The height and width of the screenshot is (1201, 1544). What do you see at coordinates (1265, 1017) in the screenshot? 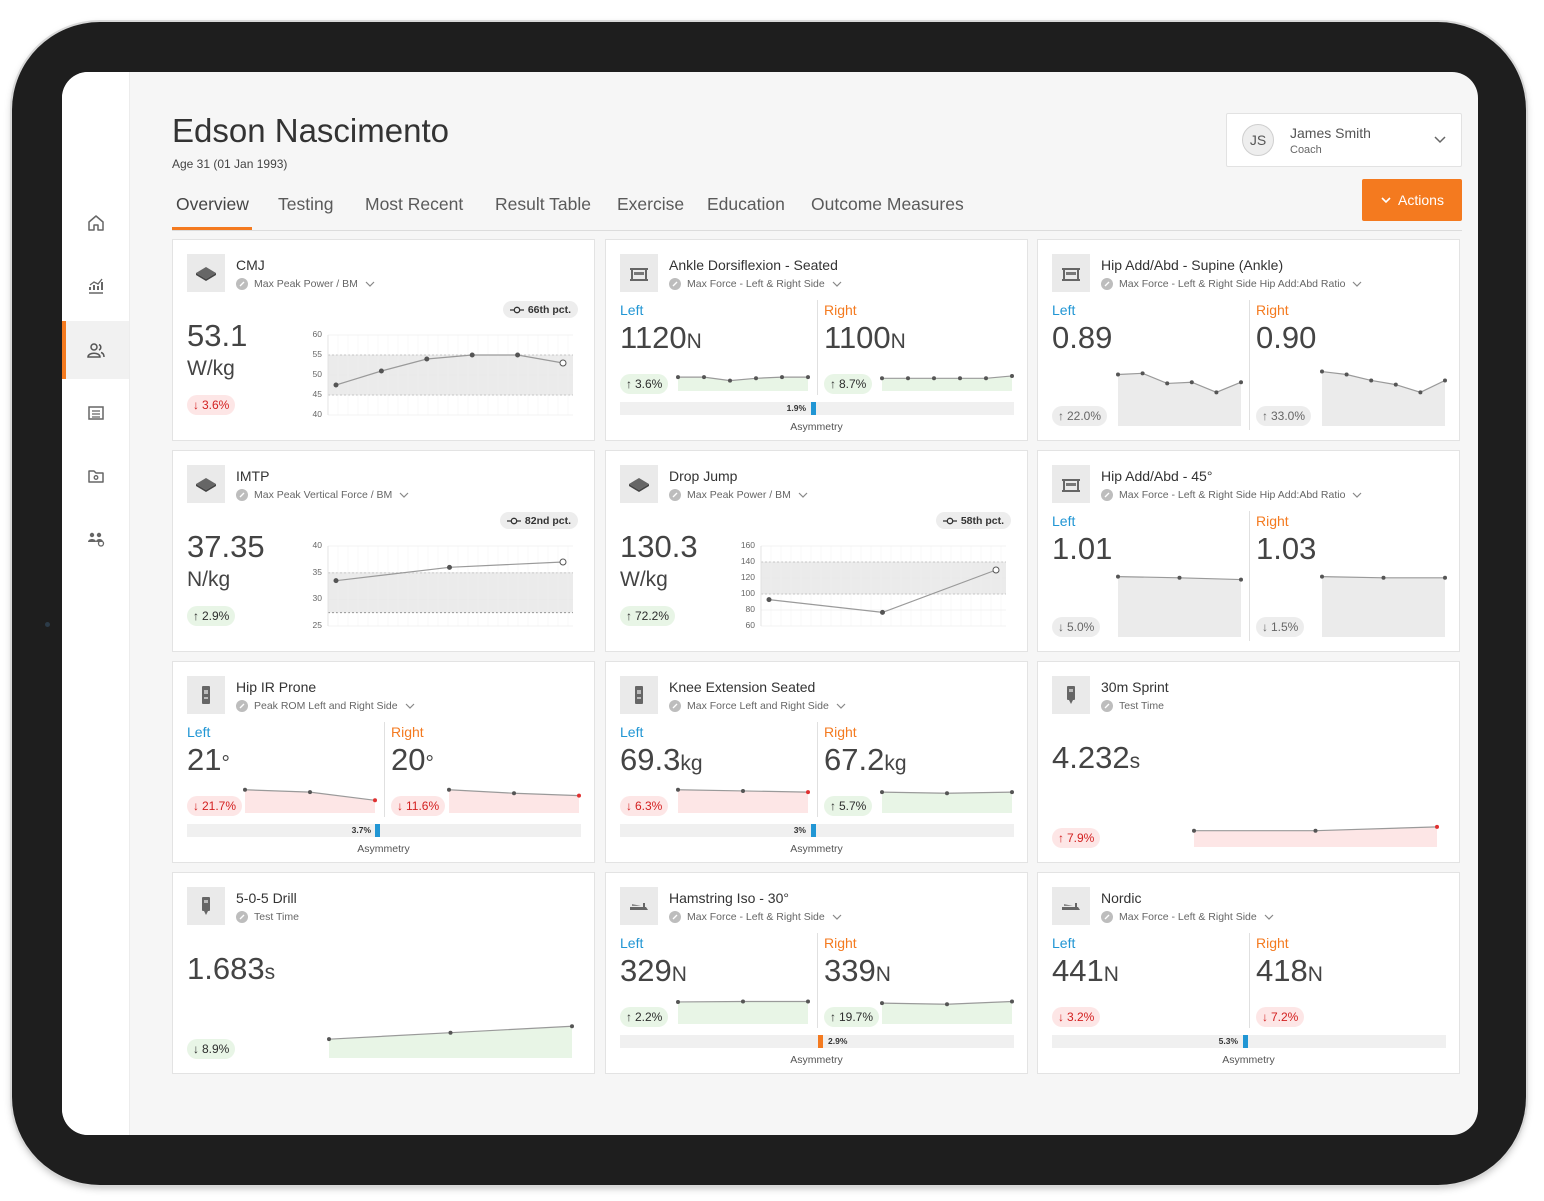
I see `arrow-down-icon: ↓` at bounding box center [1265, 1017].